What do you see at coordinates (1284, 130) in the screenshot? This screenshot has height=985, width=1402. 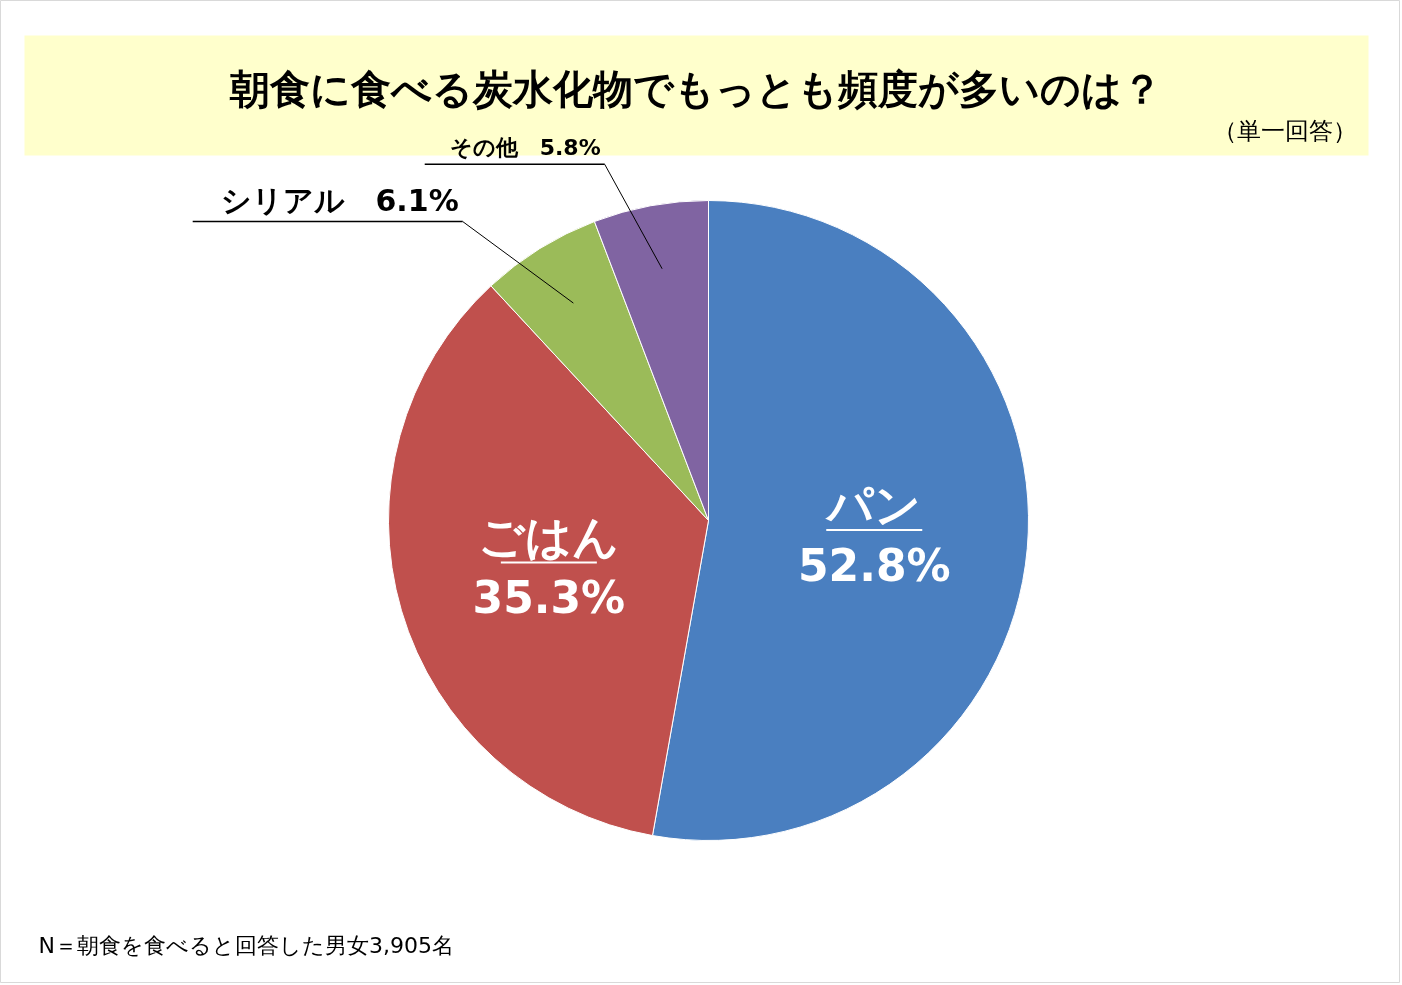 I see `text: （単一回答）` at bounding box center [1284, 130].